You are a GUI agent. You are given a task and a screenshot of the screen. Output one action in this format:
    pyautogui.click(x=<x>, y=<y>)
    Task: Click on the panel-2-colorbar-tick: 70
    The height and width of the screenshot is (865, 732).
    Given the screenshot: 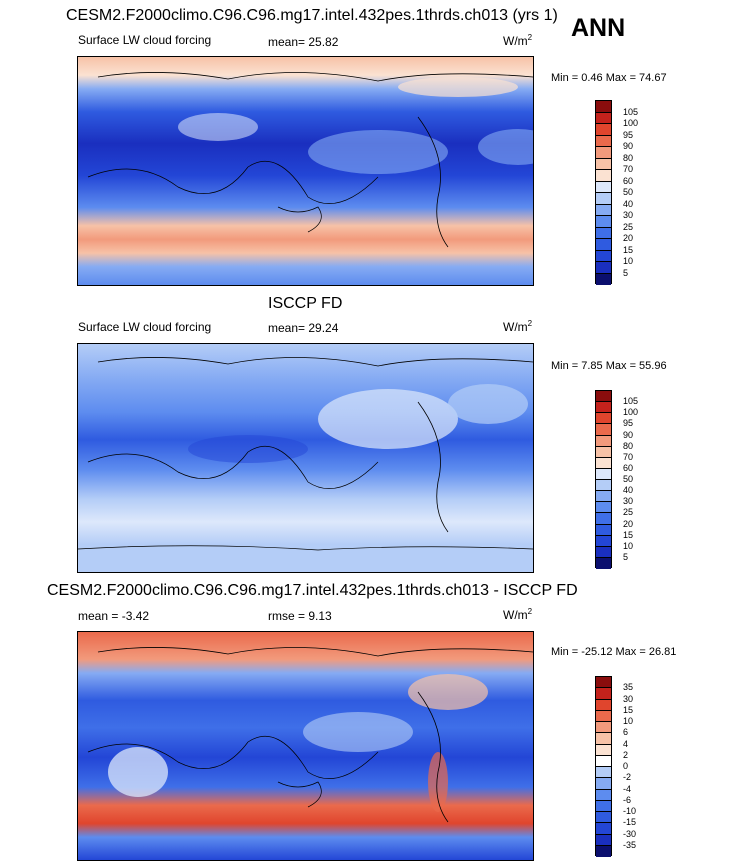 What is the action you would take?
    pyautogui.click(x=628, y=456)
    